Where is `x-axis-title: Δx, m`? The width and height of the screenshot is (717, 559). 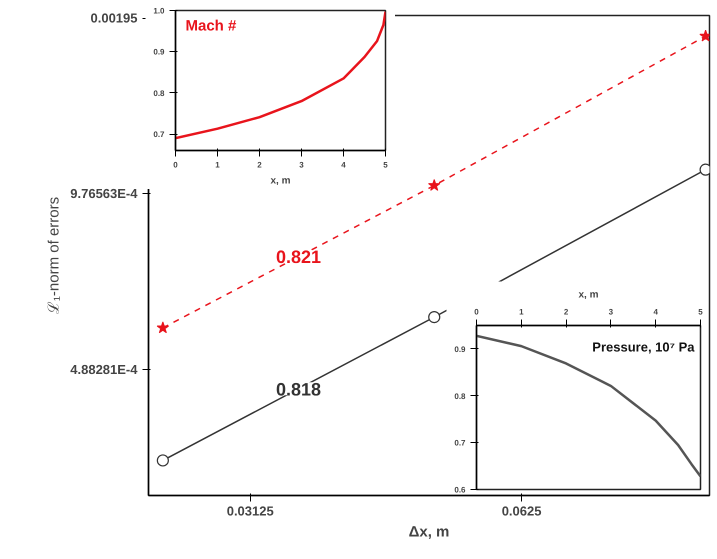
x-axis-title: Δx, m is located at coordinates (429, 532).